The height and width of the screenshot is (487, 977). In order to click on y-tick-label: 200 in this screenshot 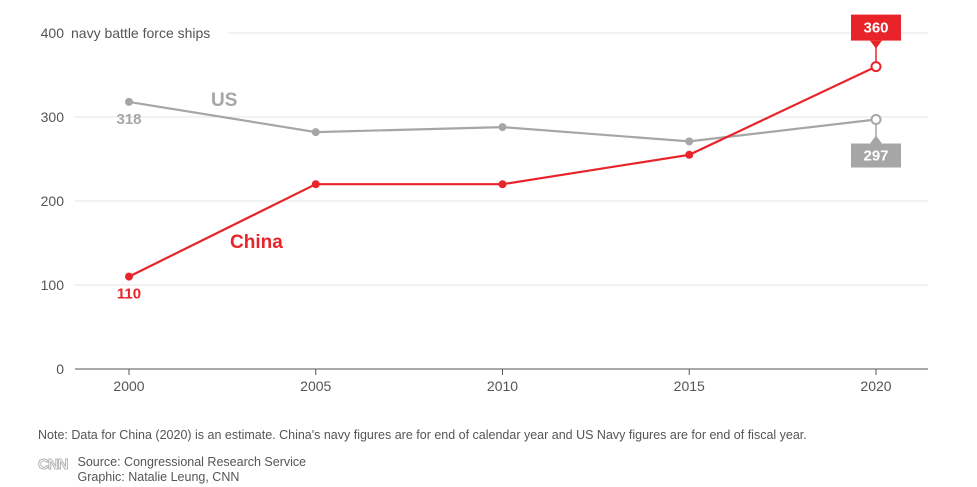, I will do `click(53, 201)`.